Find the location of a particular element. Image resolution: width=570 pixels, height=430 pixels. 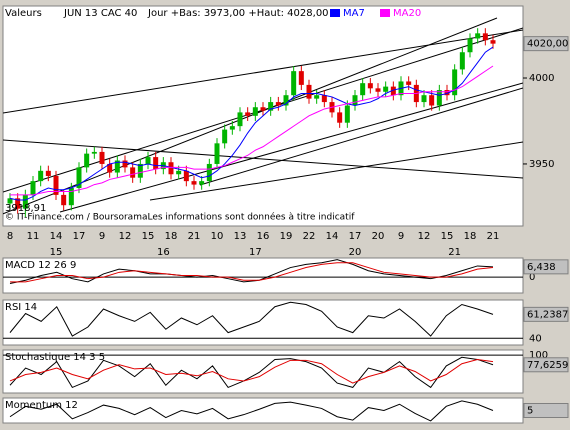

legend-label: MA20 is located at coordinates (407, 13).